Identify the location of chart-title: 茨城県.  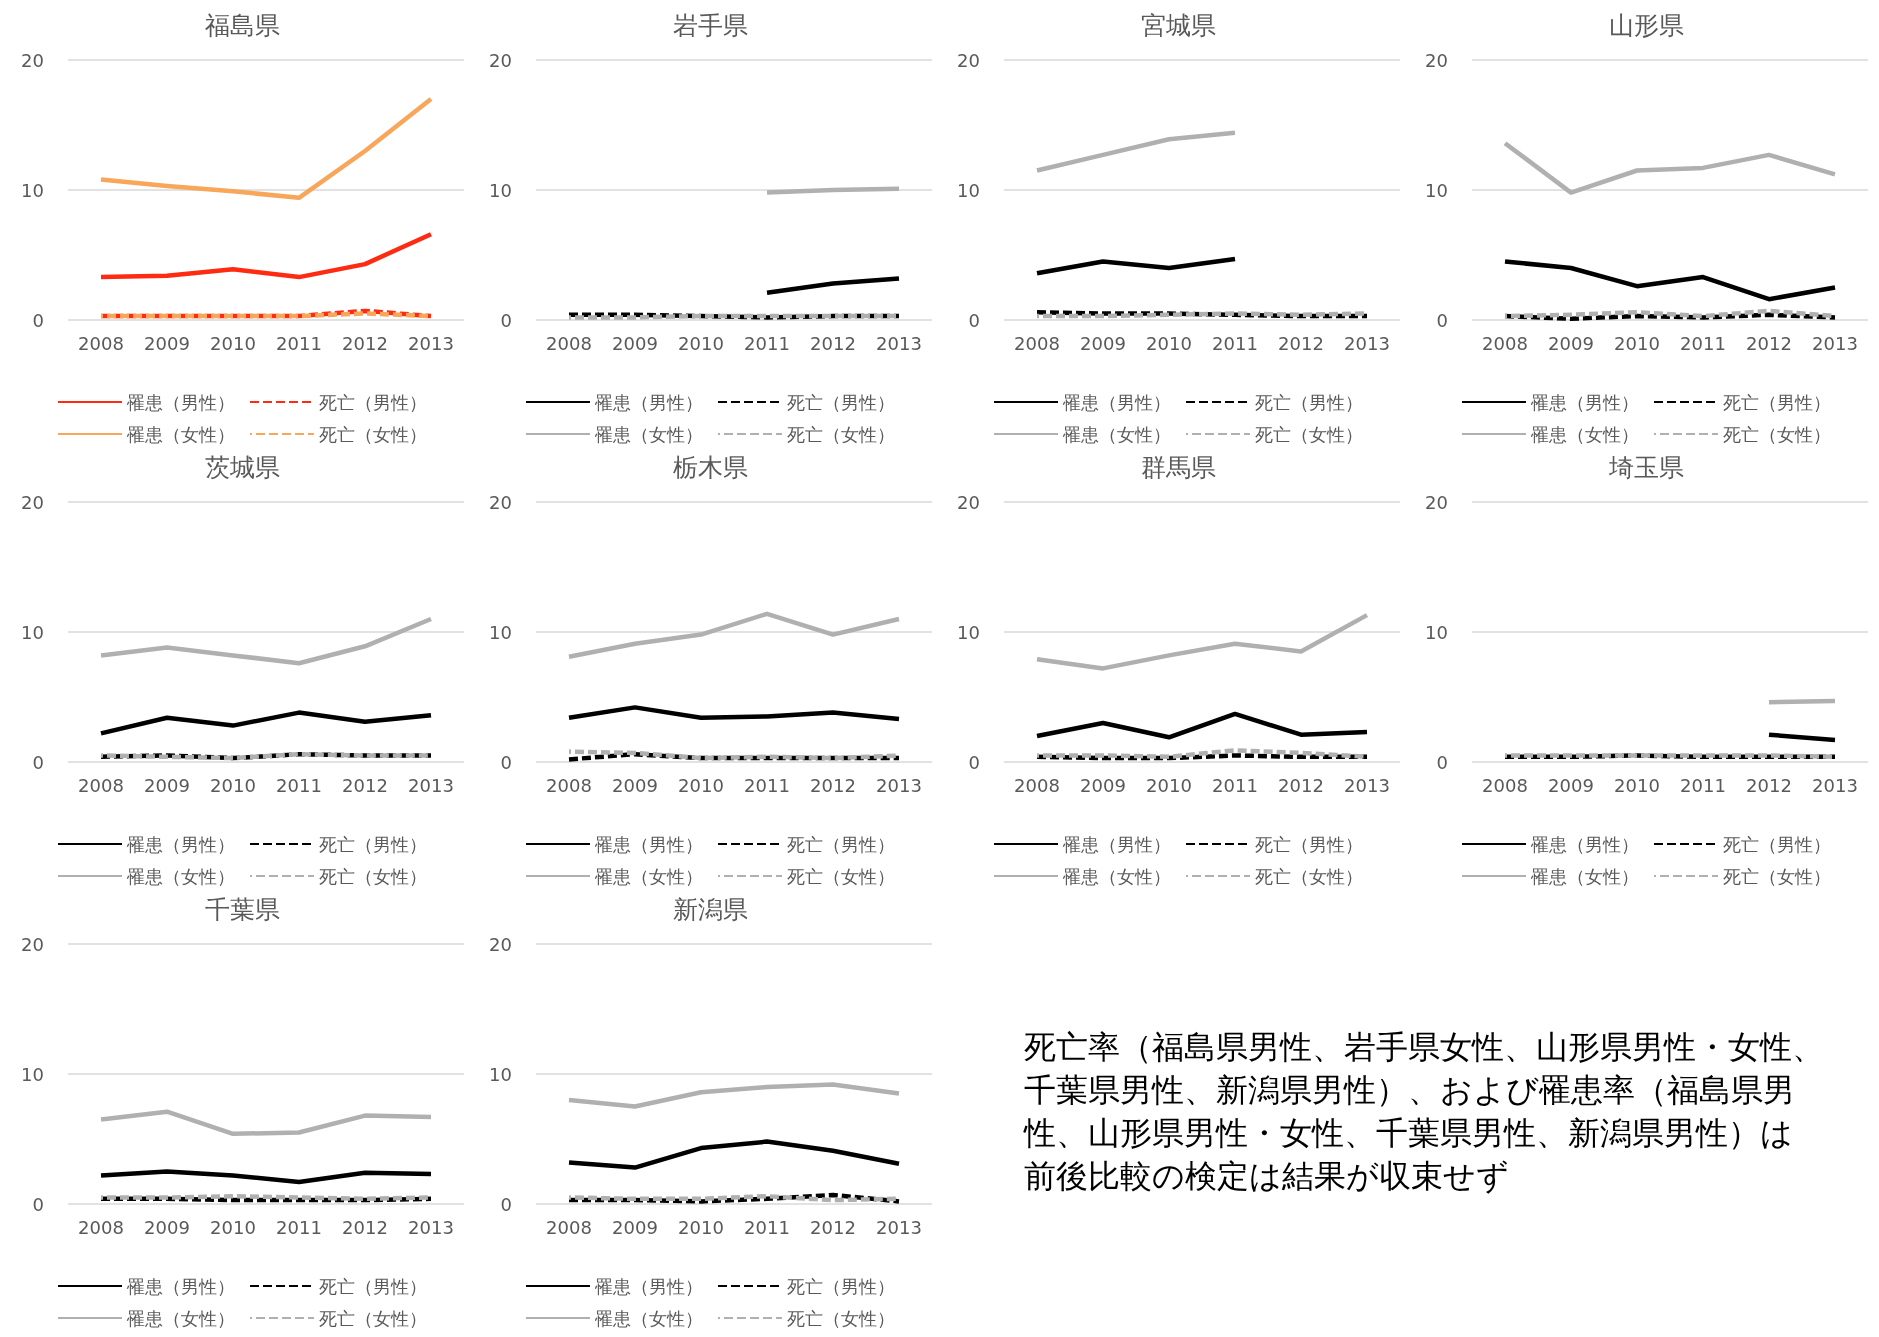
(242, 467).